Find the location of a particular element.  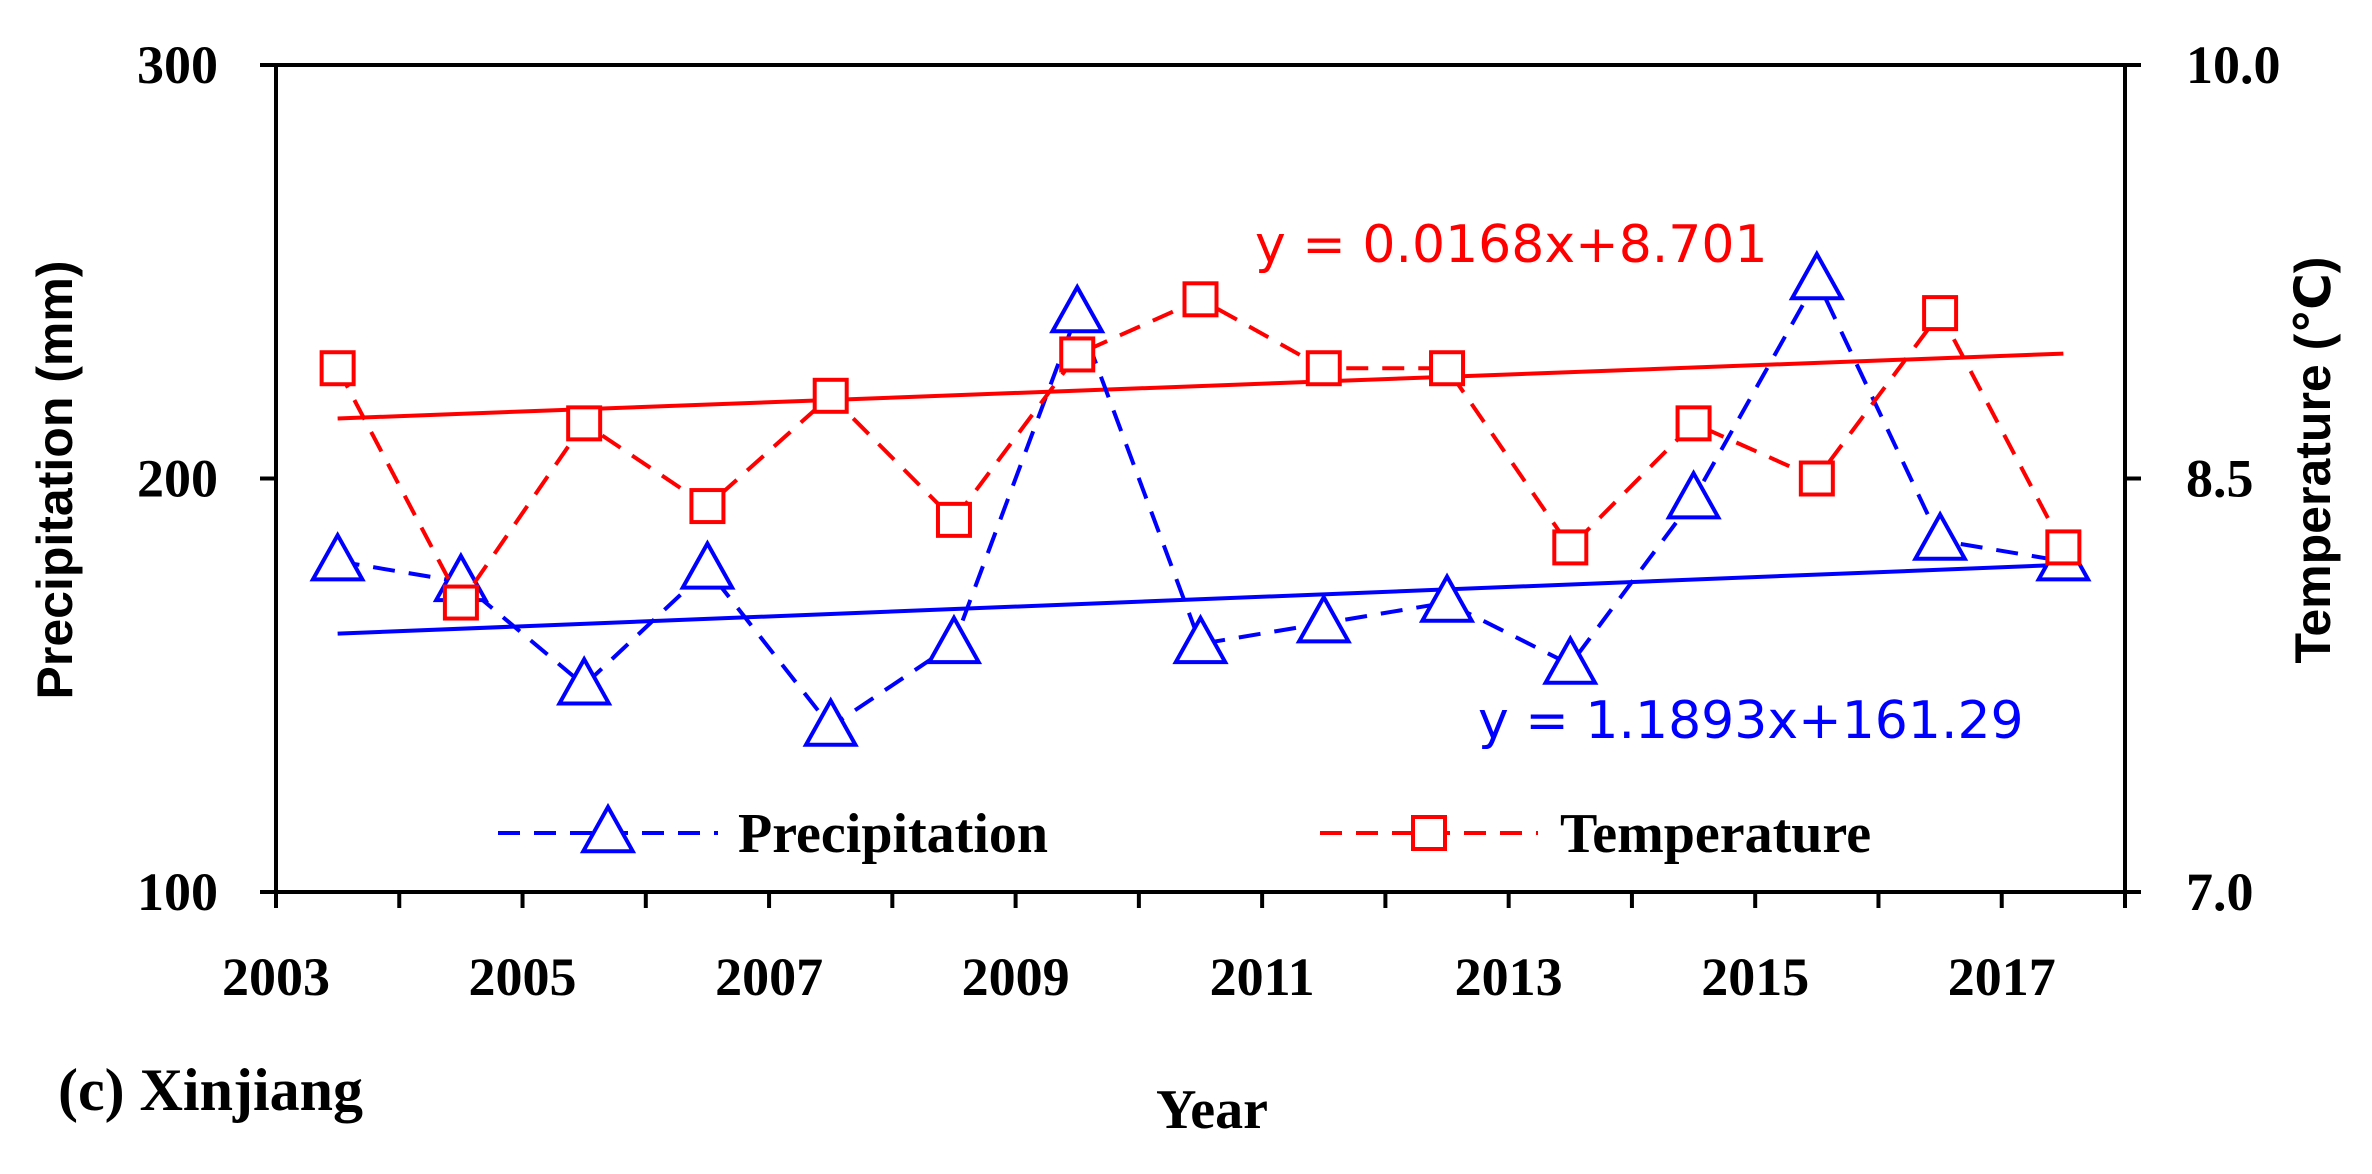

y-right-tick-label: 8.5 is located at coordinates (2220, 479).